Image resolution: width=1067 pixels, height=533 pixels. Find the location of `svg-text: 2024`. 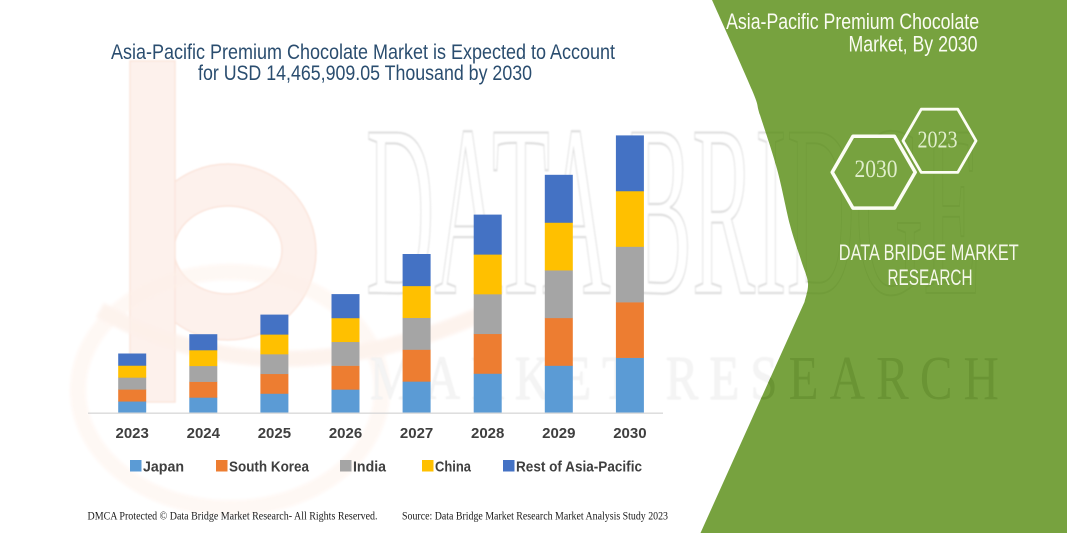

svg-text: 2024 is located at coordinates (204, 433).